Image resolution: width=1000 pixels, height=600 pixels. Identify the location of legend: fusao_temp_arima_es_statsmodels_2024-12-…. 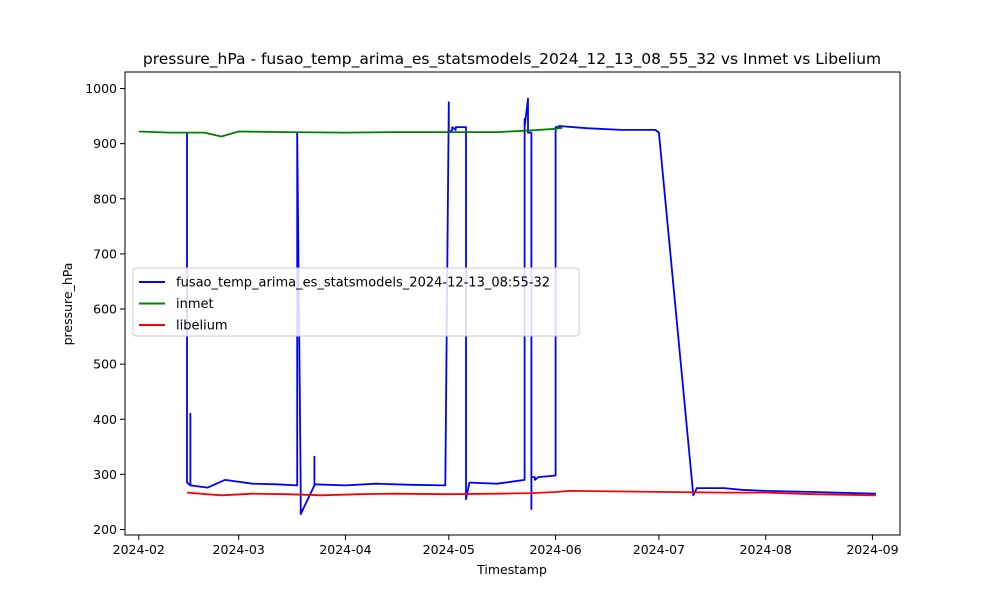
(356, 302).